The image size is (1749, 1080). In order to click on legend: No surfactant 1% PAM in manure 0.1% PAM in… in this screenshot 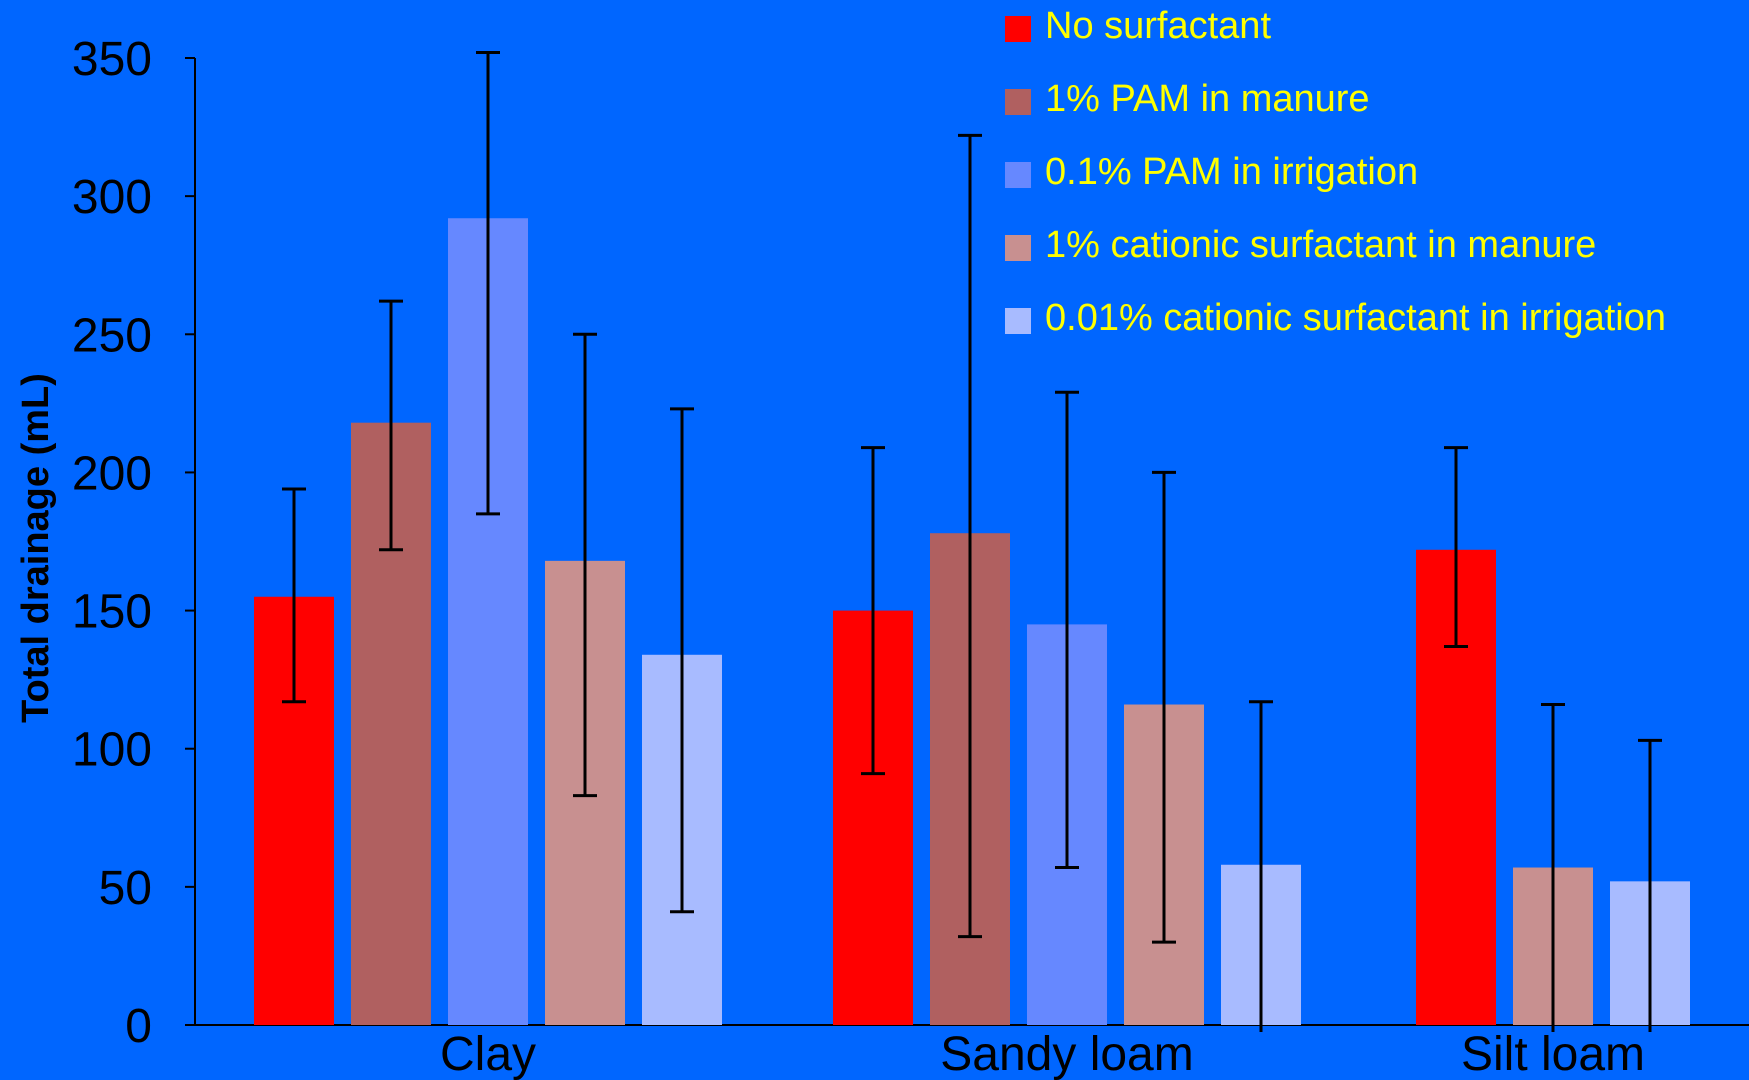, I will do `click(1335, 172)`.